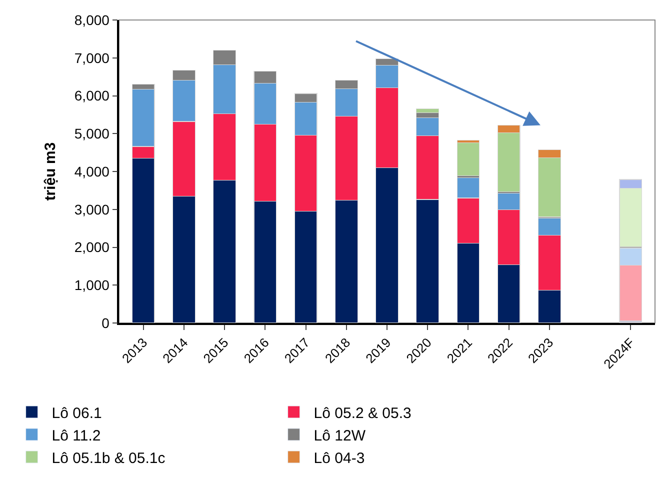 This screenshot has height=486, width=667. I want to click on y-tick-label: 0, so click(106, 322).